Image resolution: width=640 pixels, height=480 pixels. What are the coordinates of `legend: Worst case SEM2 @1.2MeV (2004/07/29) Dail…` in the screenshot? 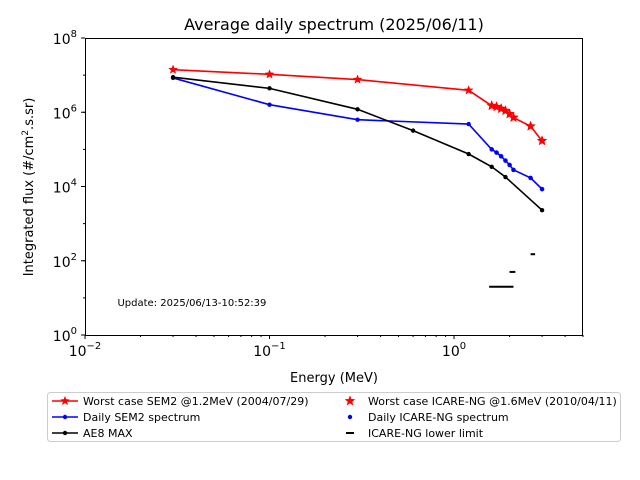 It's located at (334, 417).